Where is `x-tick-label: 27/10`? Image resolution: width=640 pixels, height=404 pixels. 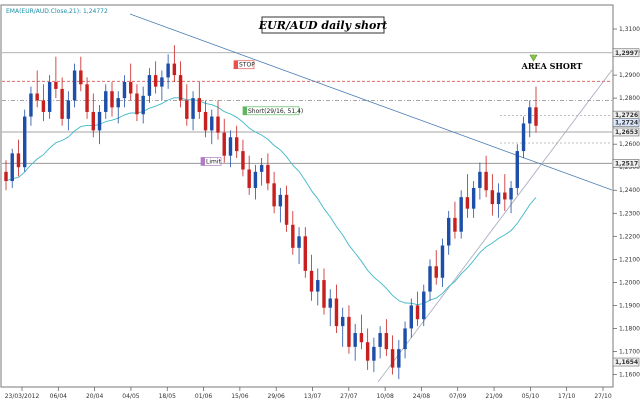
x-tick-label: 27/10 is located at coordinates (602, 396).